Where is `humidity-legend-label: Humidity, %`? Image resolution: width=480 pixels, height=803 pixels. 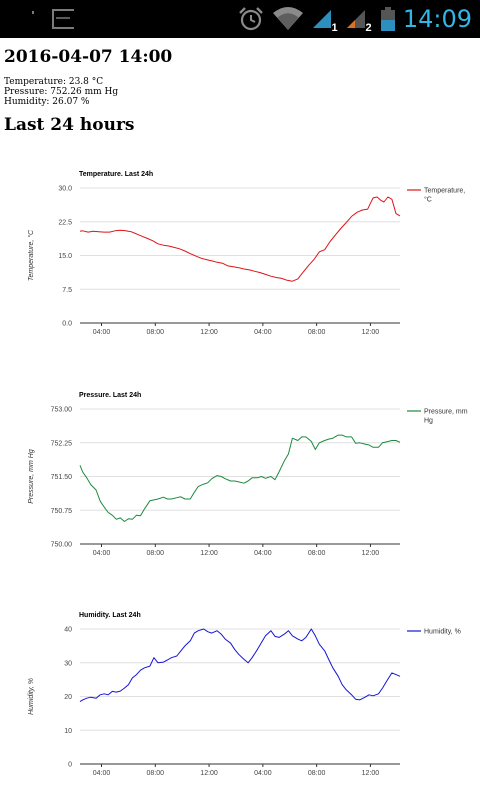
humidity-legend-label: Humidity, % is located at coordinates (442, 632).